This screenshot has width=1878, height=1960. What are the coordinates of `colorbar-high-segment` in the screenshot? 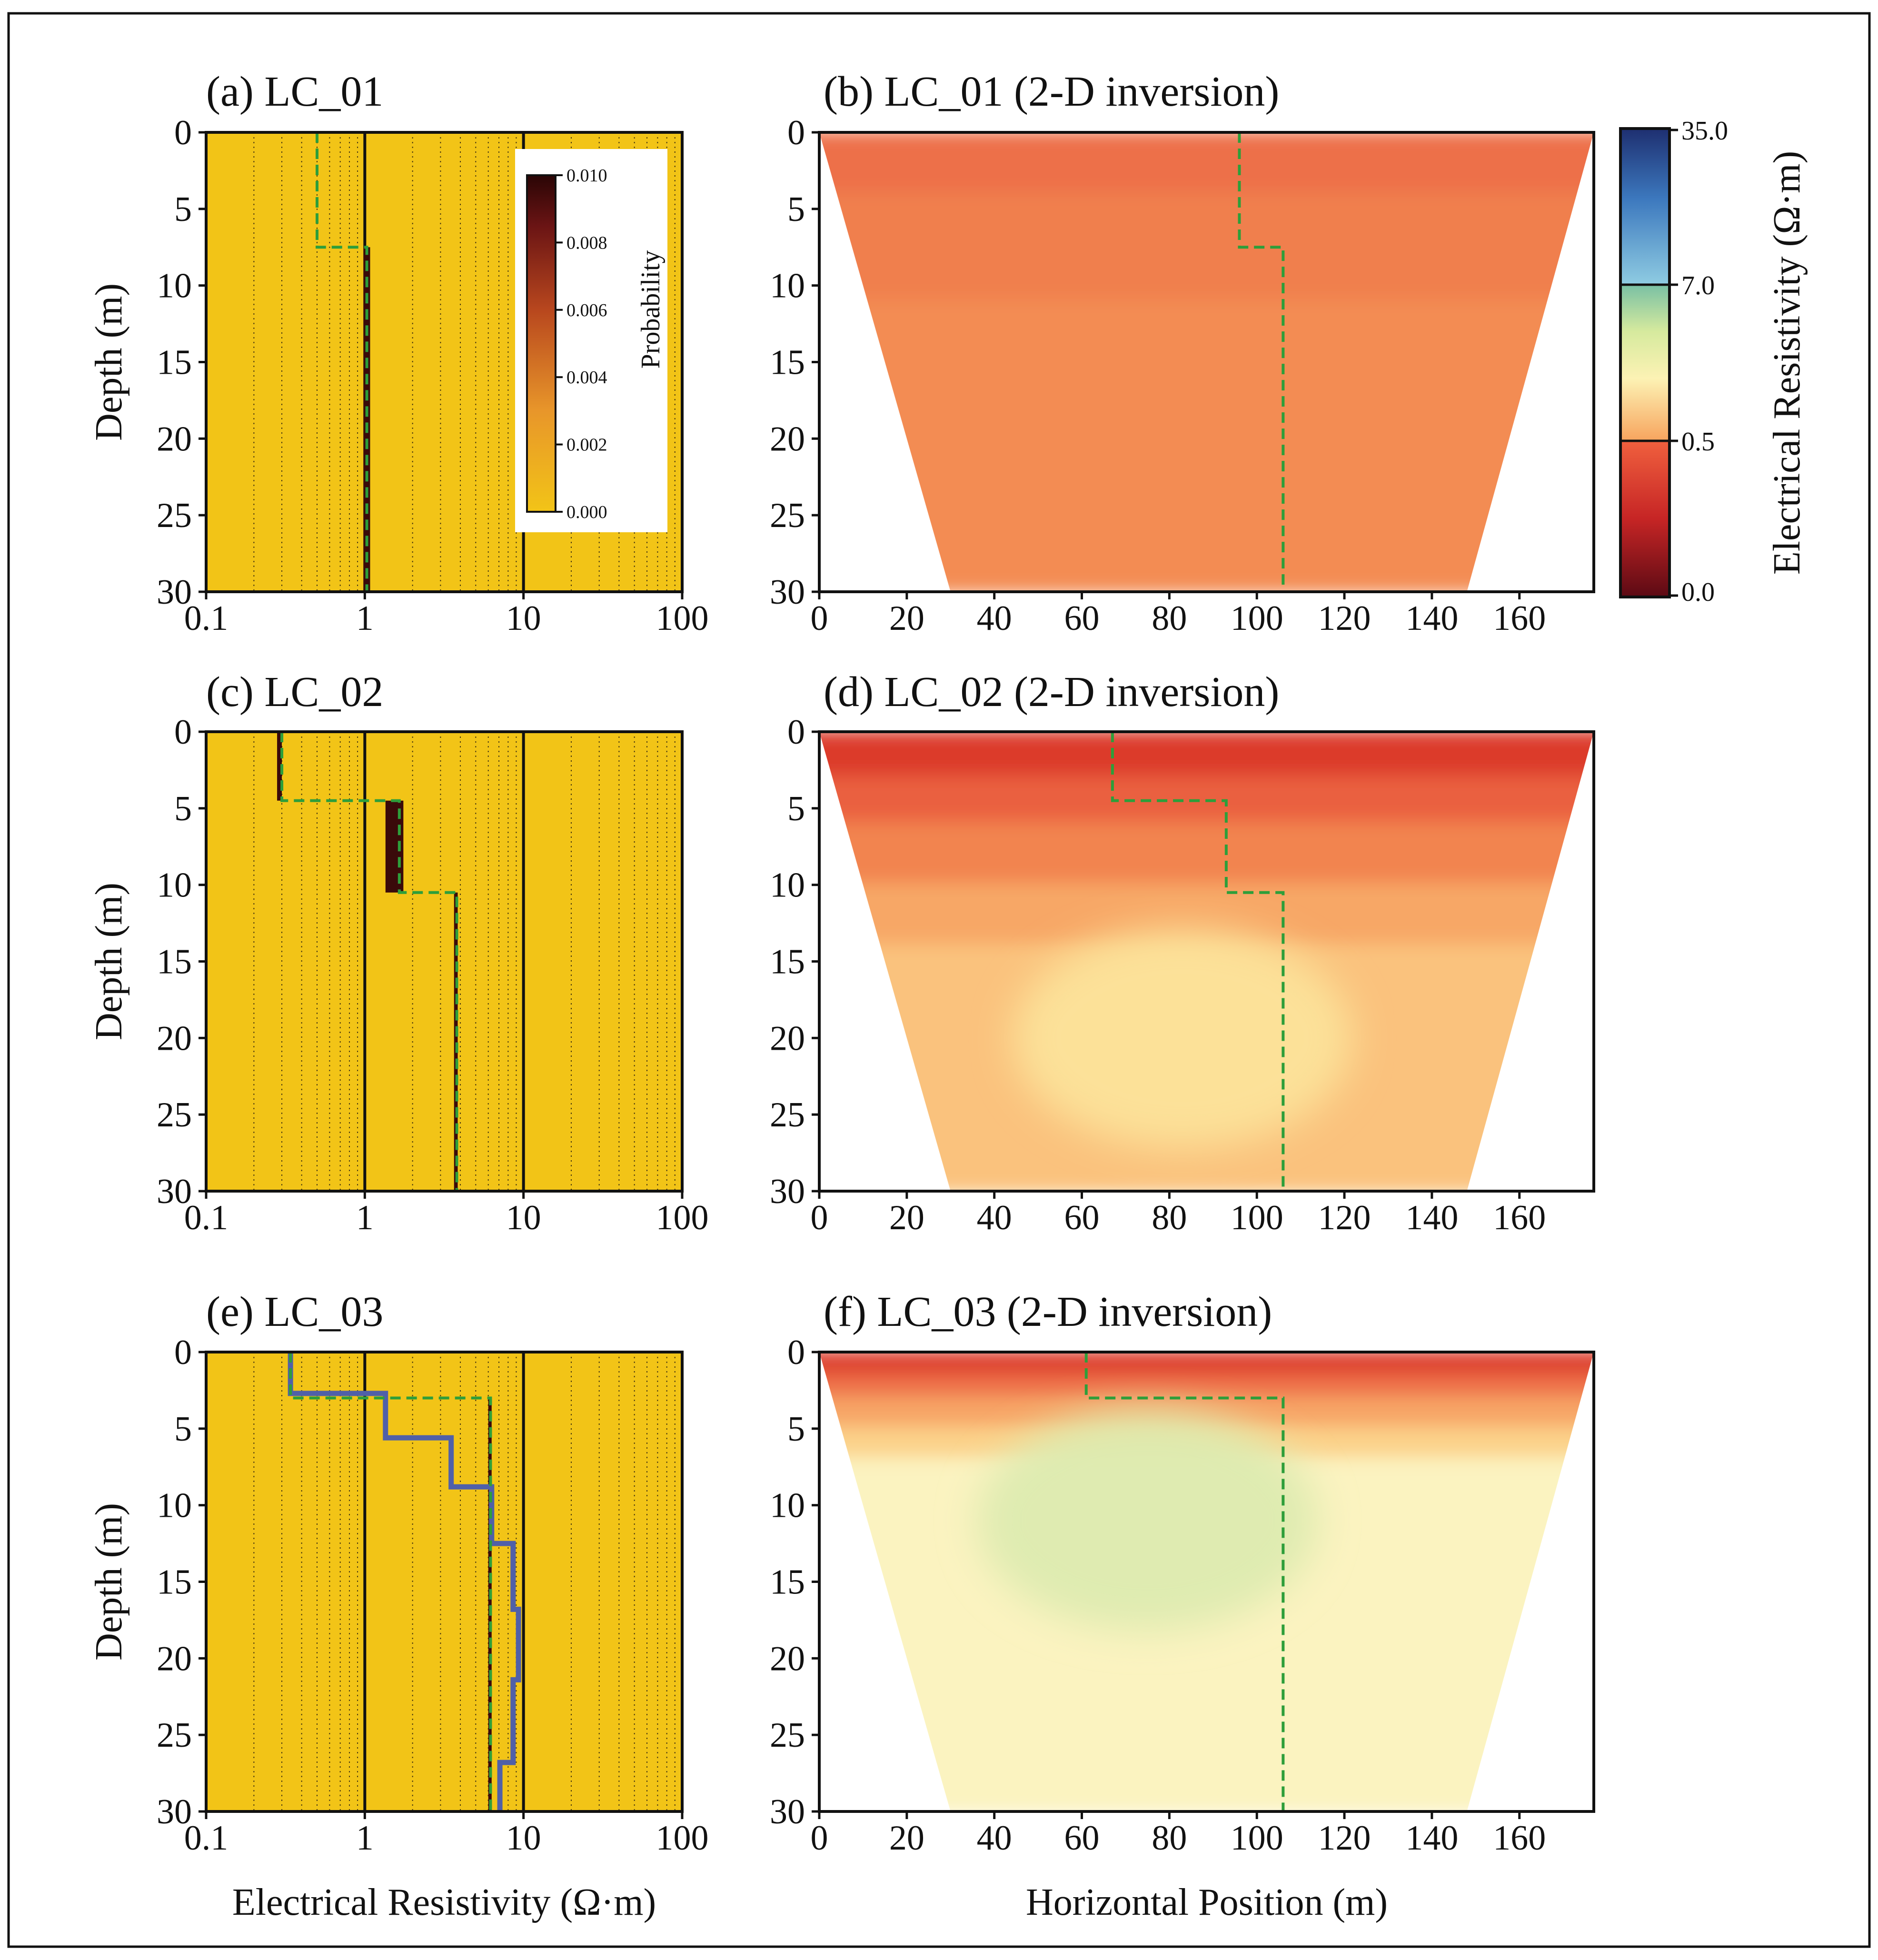 It's located at (1644, 207).